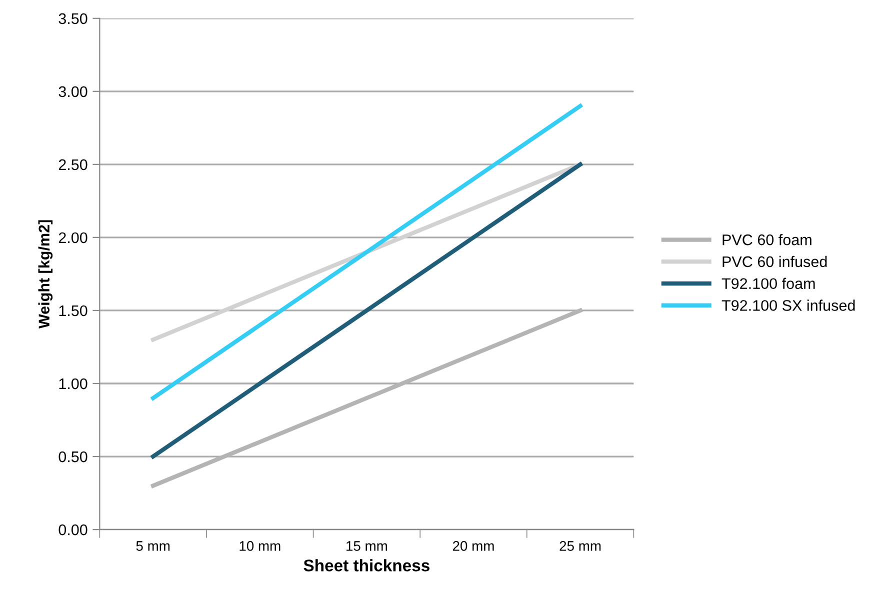 The height and width of the screenshot is (593, 890). What do you see at coordinates (153, 546) in the screenshot?
I see `x-tick-label: 5 mm` at bounding box center [153, 546].